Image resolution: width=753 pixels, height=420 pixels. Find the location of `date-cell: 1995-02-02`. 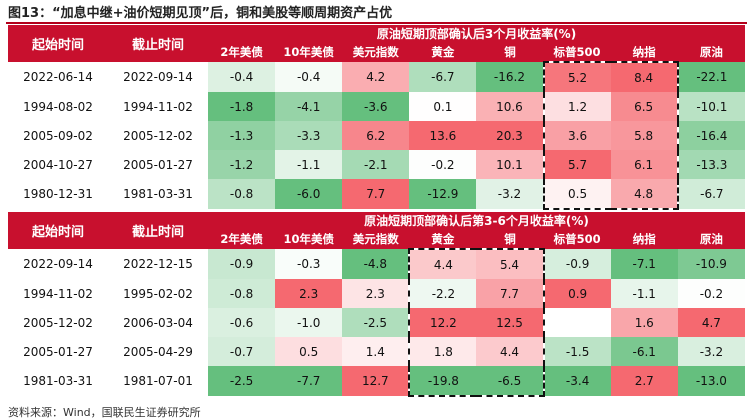

date-cell: 1995-02-02 is located at coordinates (158, 293).